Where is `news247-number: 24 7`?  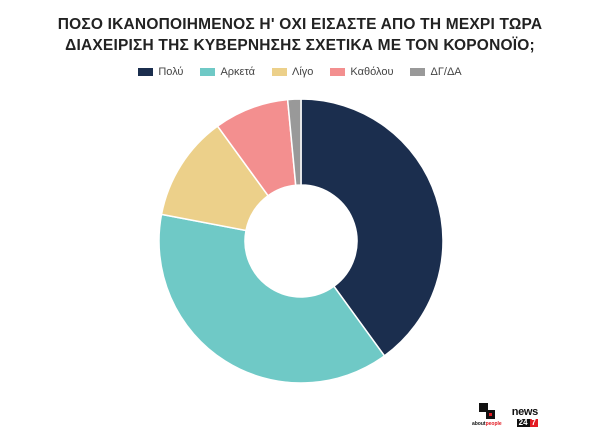
news247-number: 24 7 is located at coordinates (527, 422).